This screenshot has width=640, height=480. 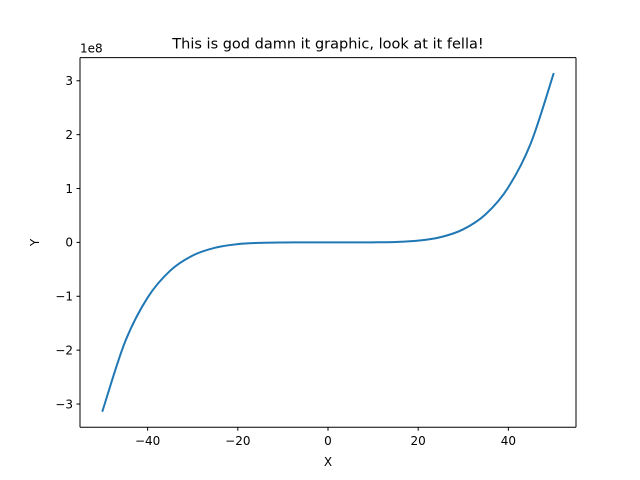 What do you see at coordinates (64, 297) in the screenshot?
I see `y-tick-label: −1` at bounding box center [64, 297].